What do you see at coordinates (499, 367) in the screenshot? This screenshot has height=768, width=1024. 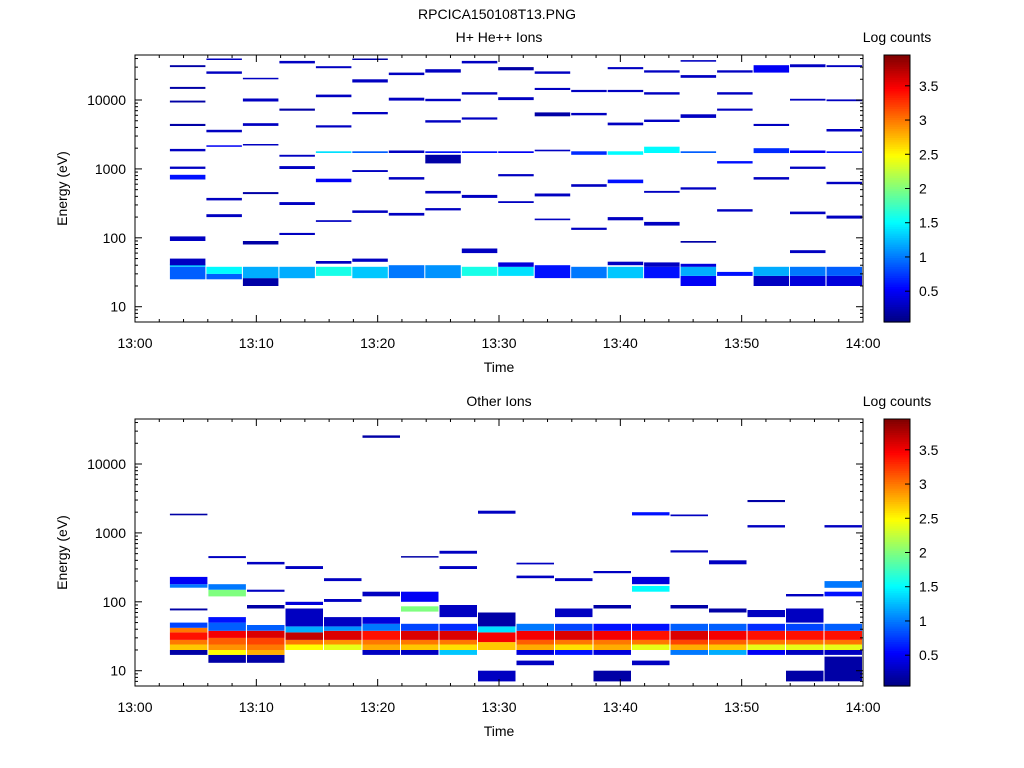 I see `x-axis-label: Time` at bounding box center [499, 367].